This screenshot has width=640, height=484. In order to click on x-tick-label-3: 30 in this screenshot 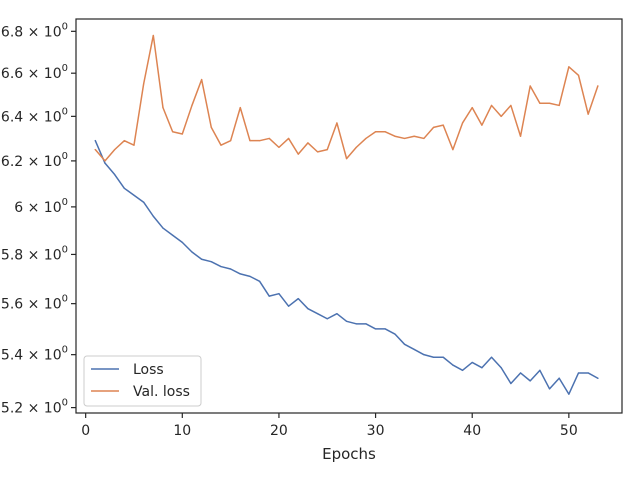, I will do `click(376, 431)`.